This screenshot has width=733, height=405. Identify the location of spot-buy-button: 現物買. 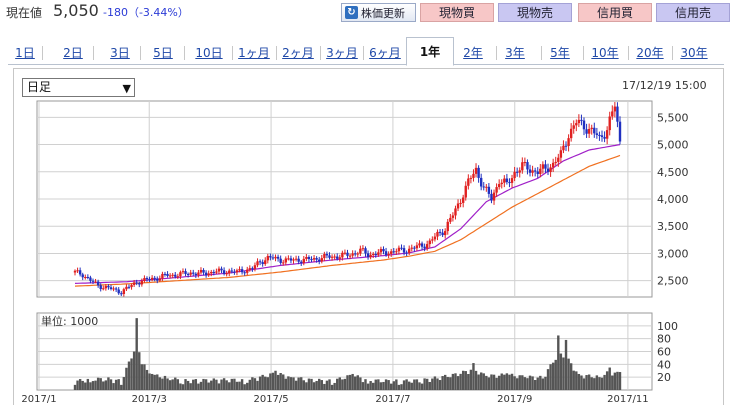
(457, 12).